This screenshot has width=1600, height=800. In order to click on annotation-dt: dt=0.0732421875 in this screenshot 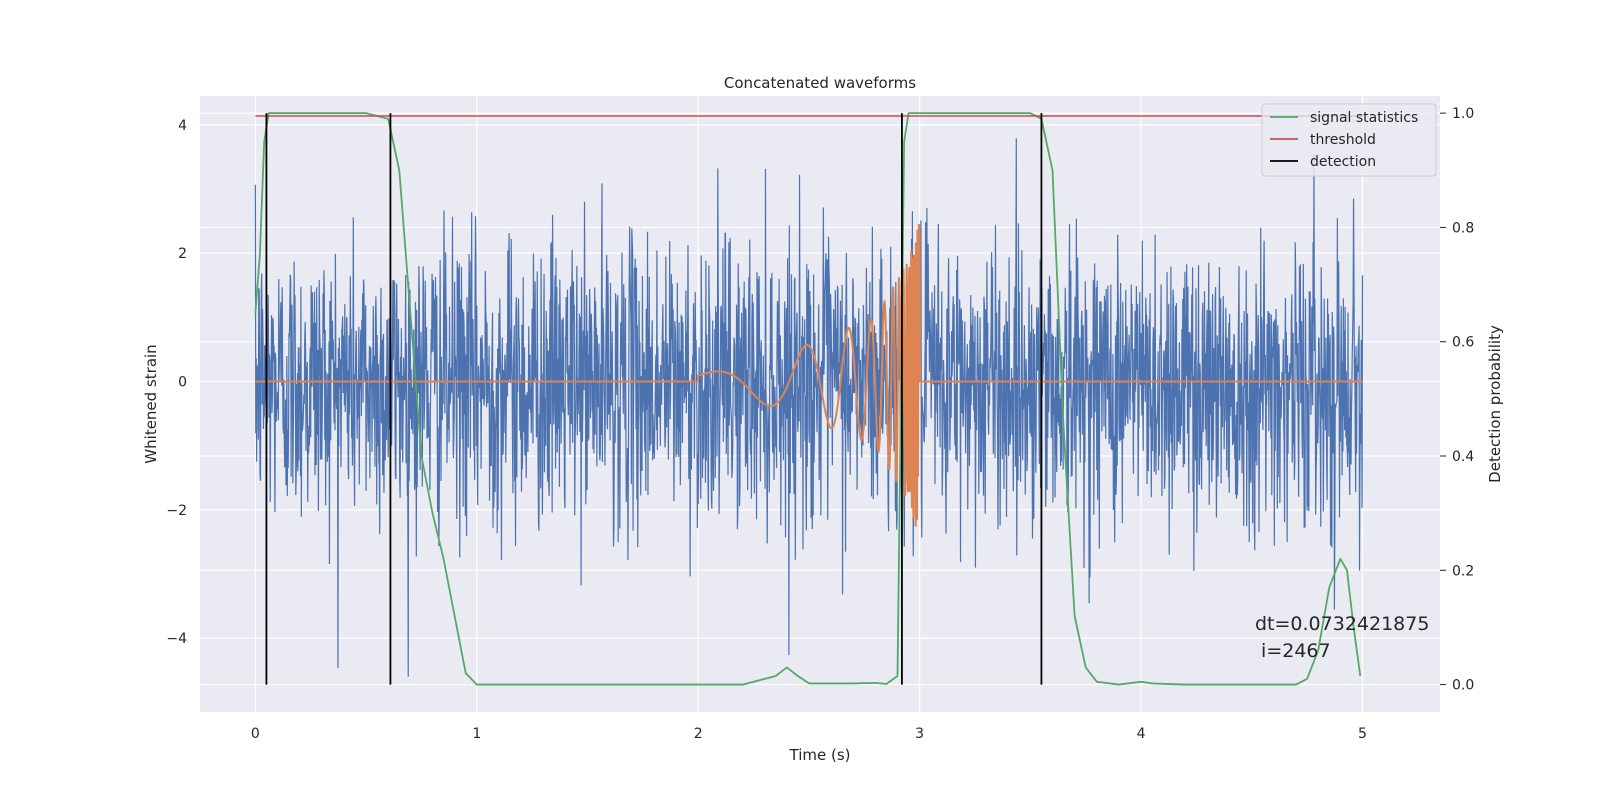, I will do `click(1342, 624)`.